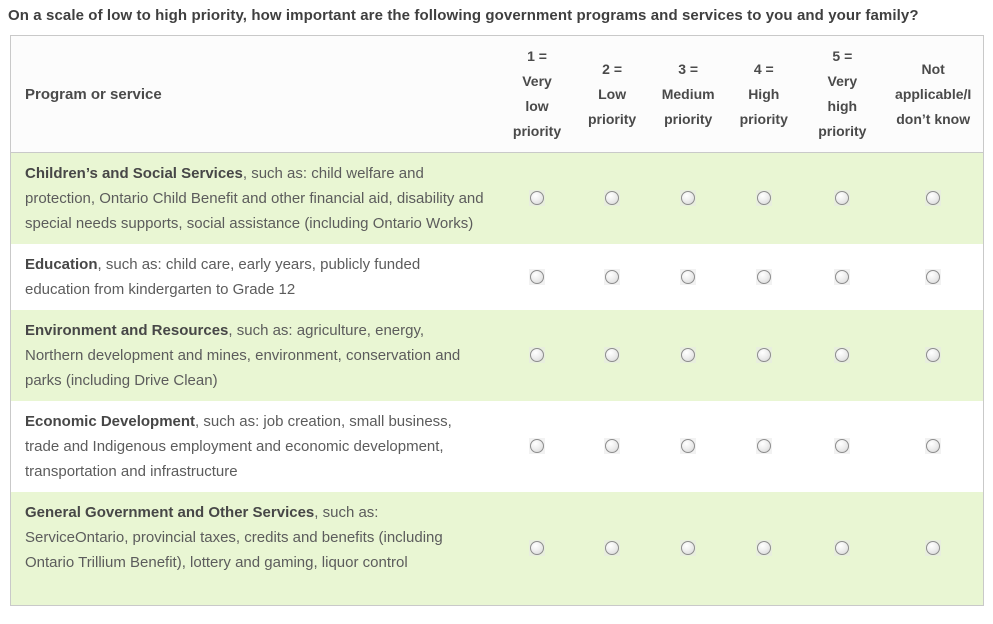 The height and width of the screenshot is (624, 993). What do you see at coordinates (255, 94) in the screenshot?
I see `program-or-service-header: Program or service` at bounding box center [255, 94].